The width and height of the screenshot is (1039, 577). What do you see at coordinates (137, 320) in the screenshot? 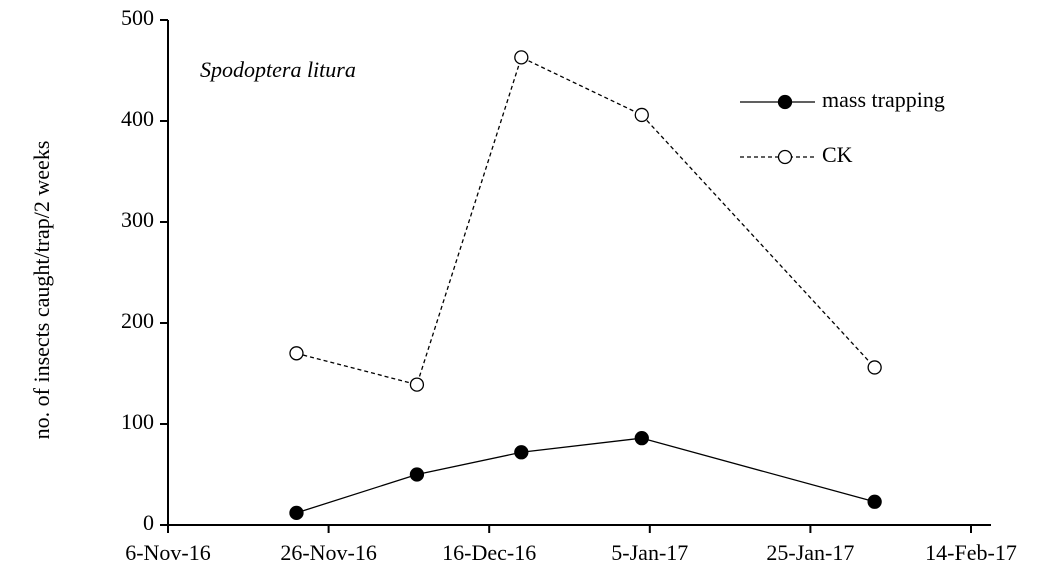
I see `y-tick-label: 200` at bounding box center [137, 320].